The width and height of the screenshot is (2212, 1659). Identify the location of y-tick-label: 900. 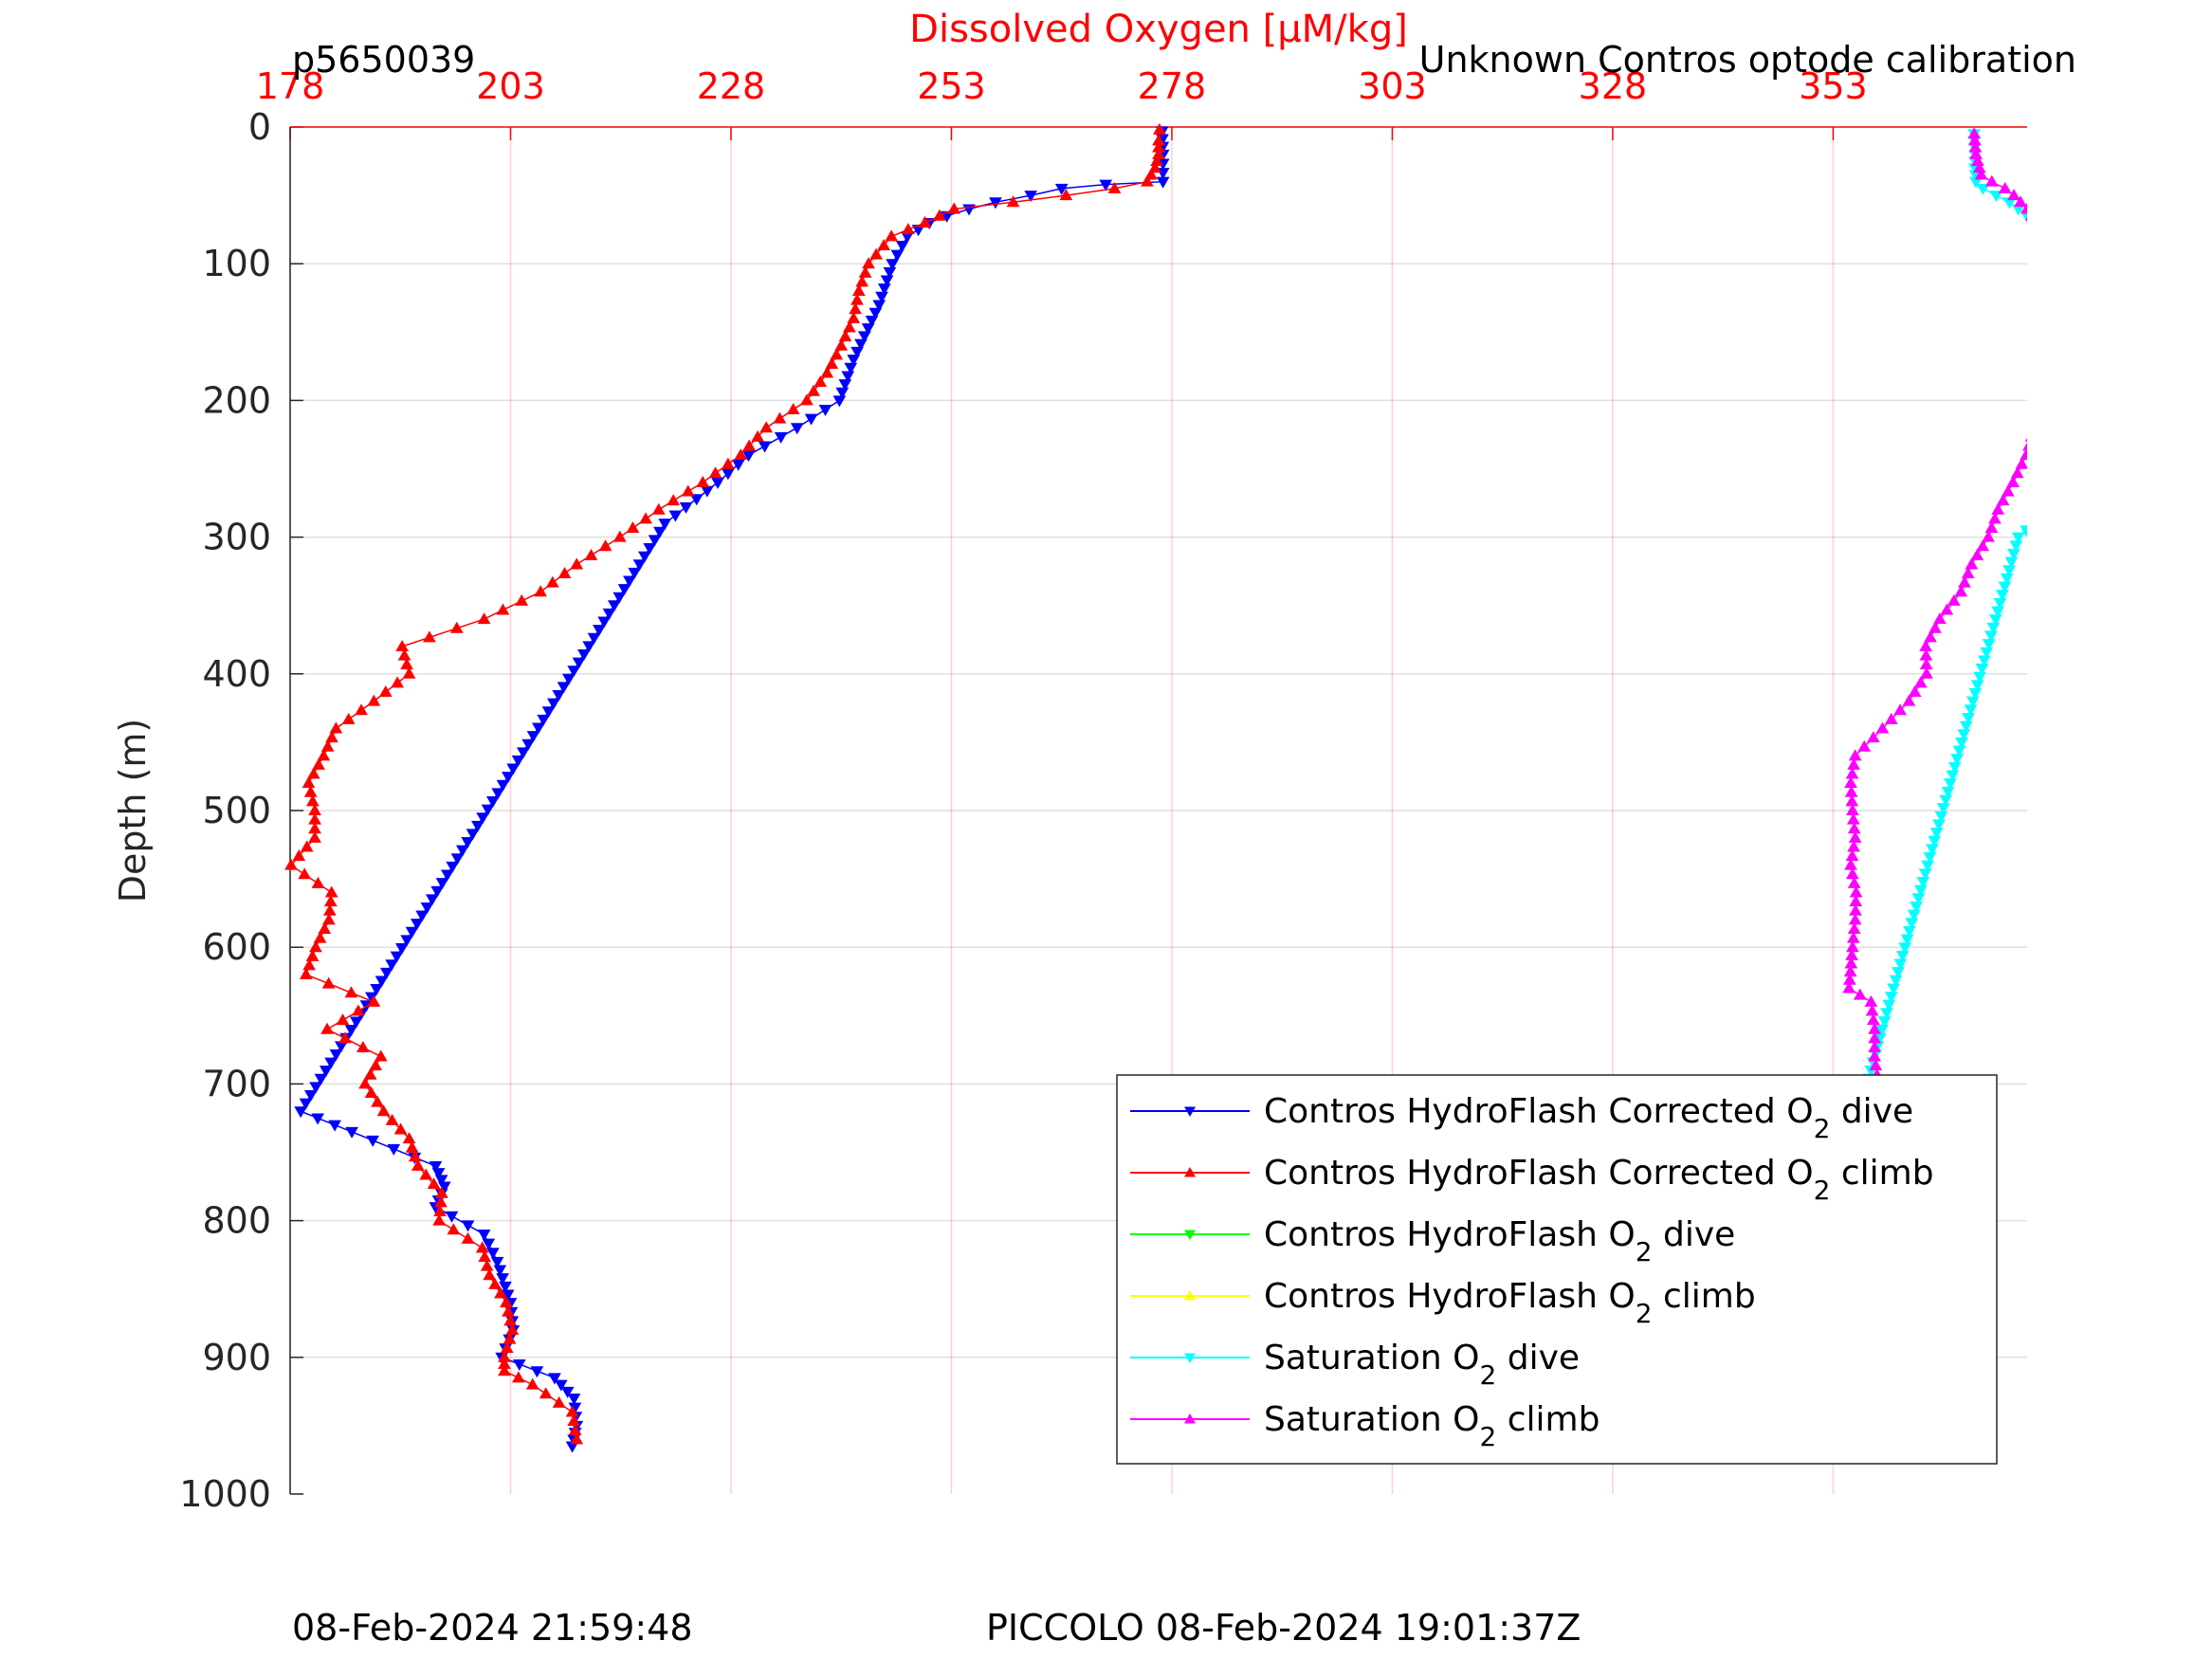
(236, 1357).